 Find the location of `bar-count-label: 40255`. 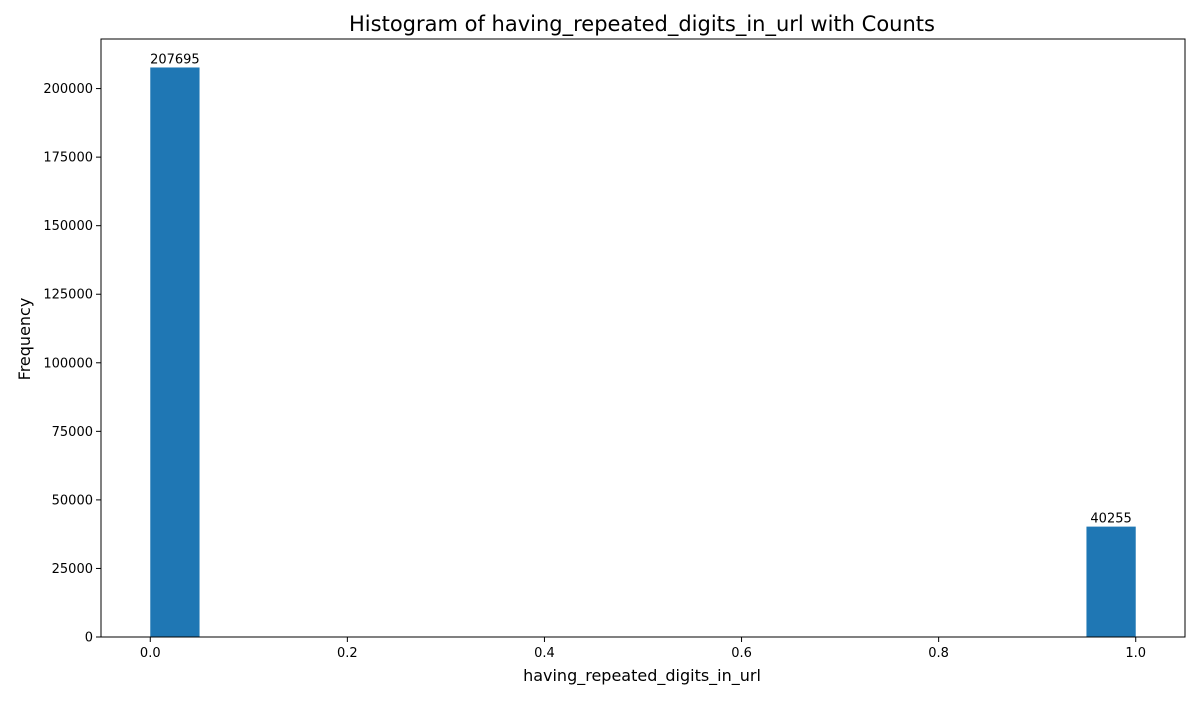

bar-count-label: 40255 is located at coordinates (1110, 519).